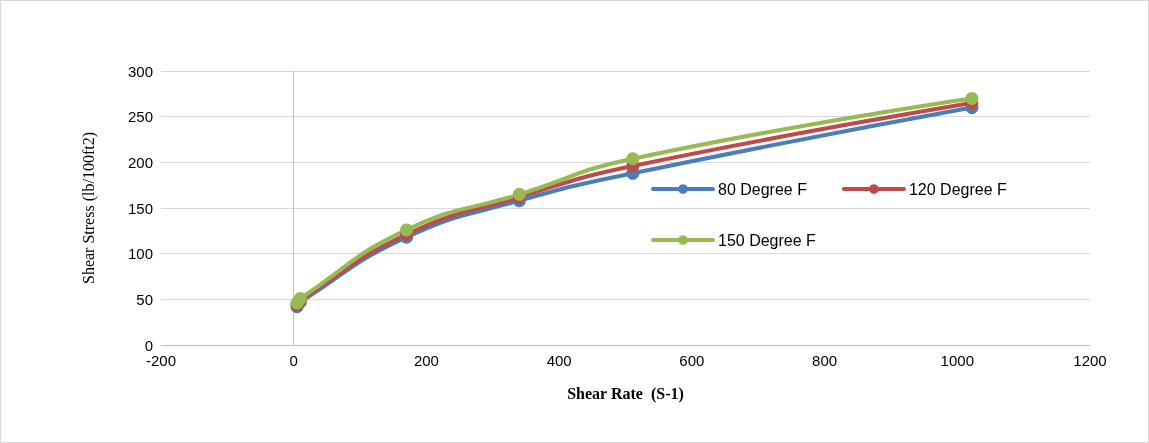  What do you see at coordinates (763, 189) in the screenshot?
I see `legend-label: 80 Degree F` at bounding box center [763, 189].